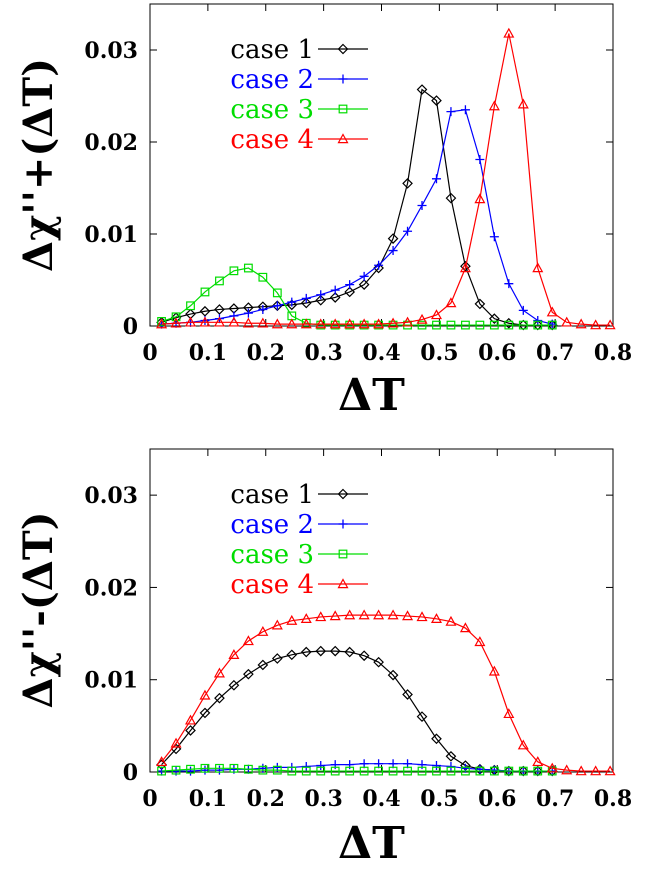 The width and height of the screenshot is (657, 871). What do you see at coordinates (613, 353) in the screenshot?
I see `x-tick-label: 0.8` at bounding box center [613, 353].